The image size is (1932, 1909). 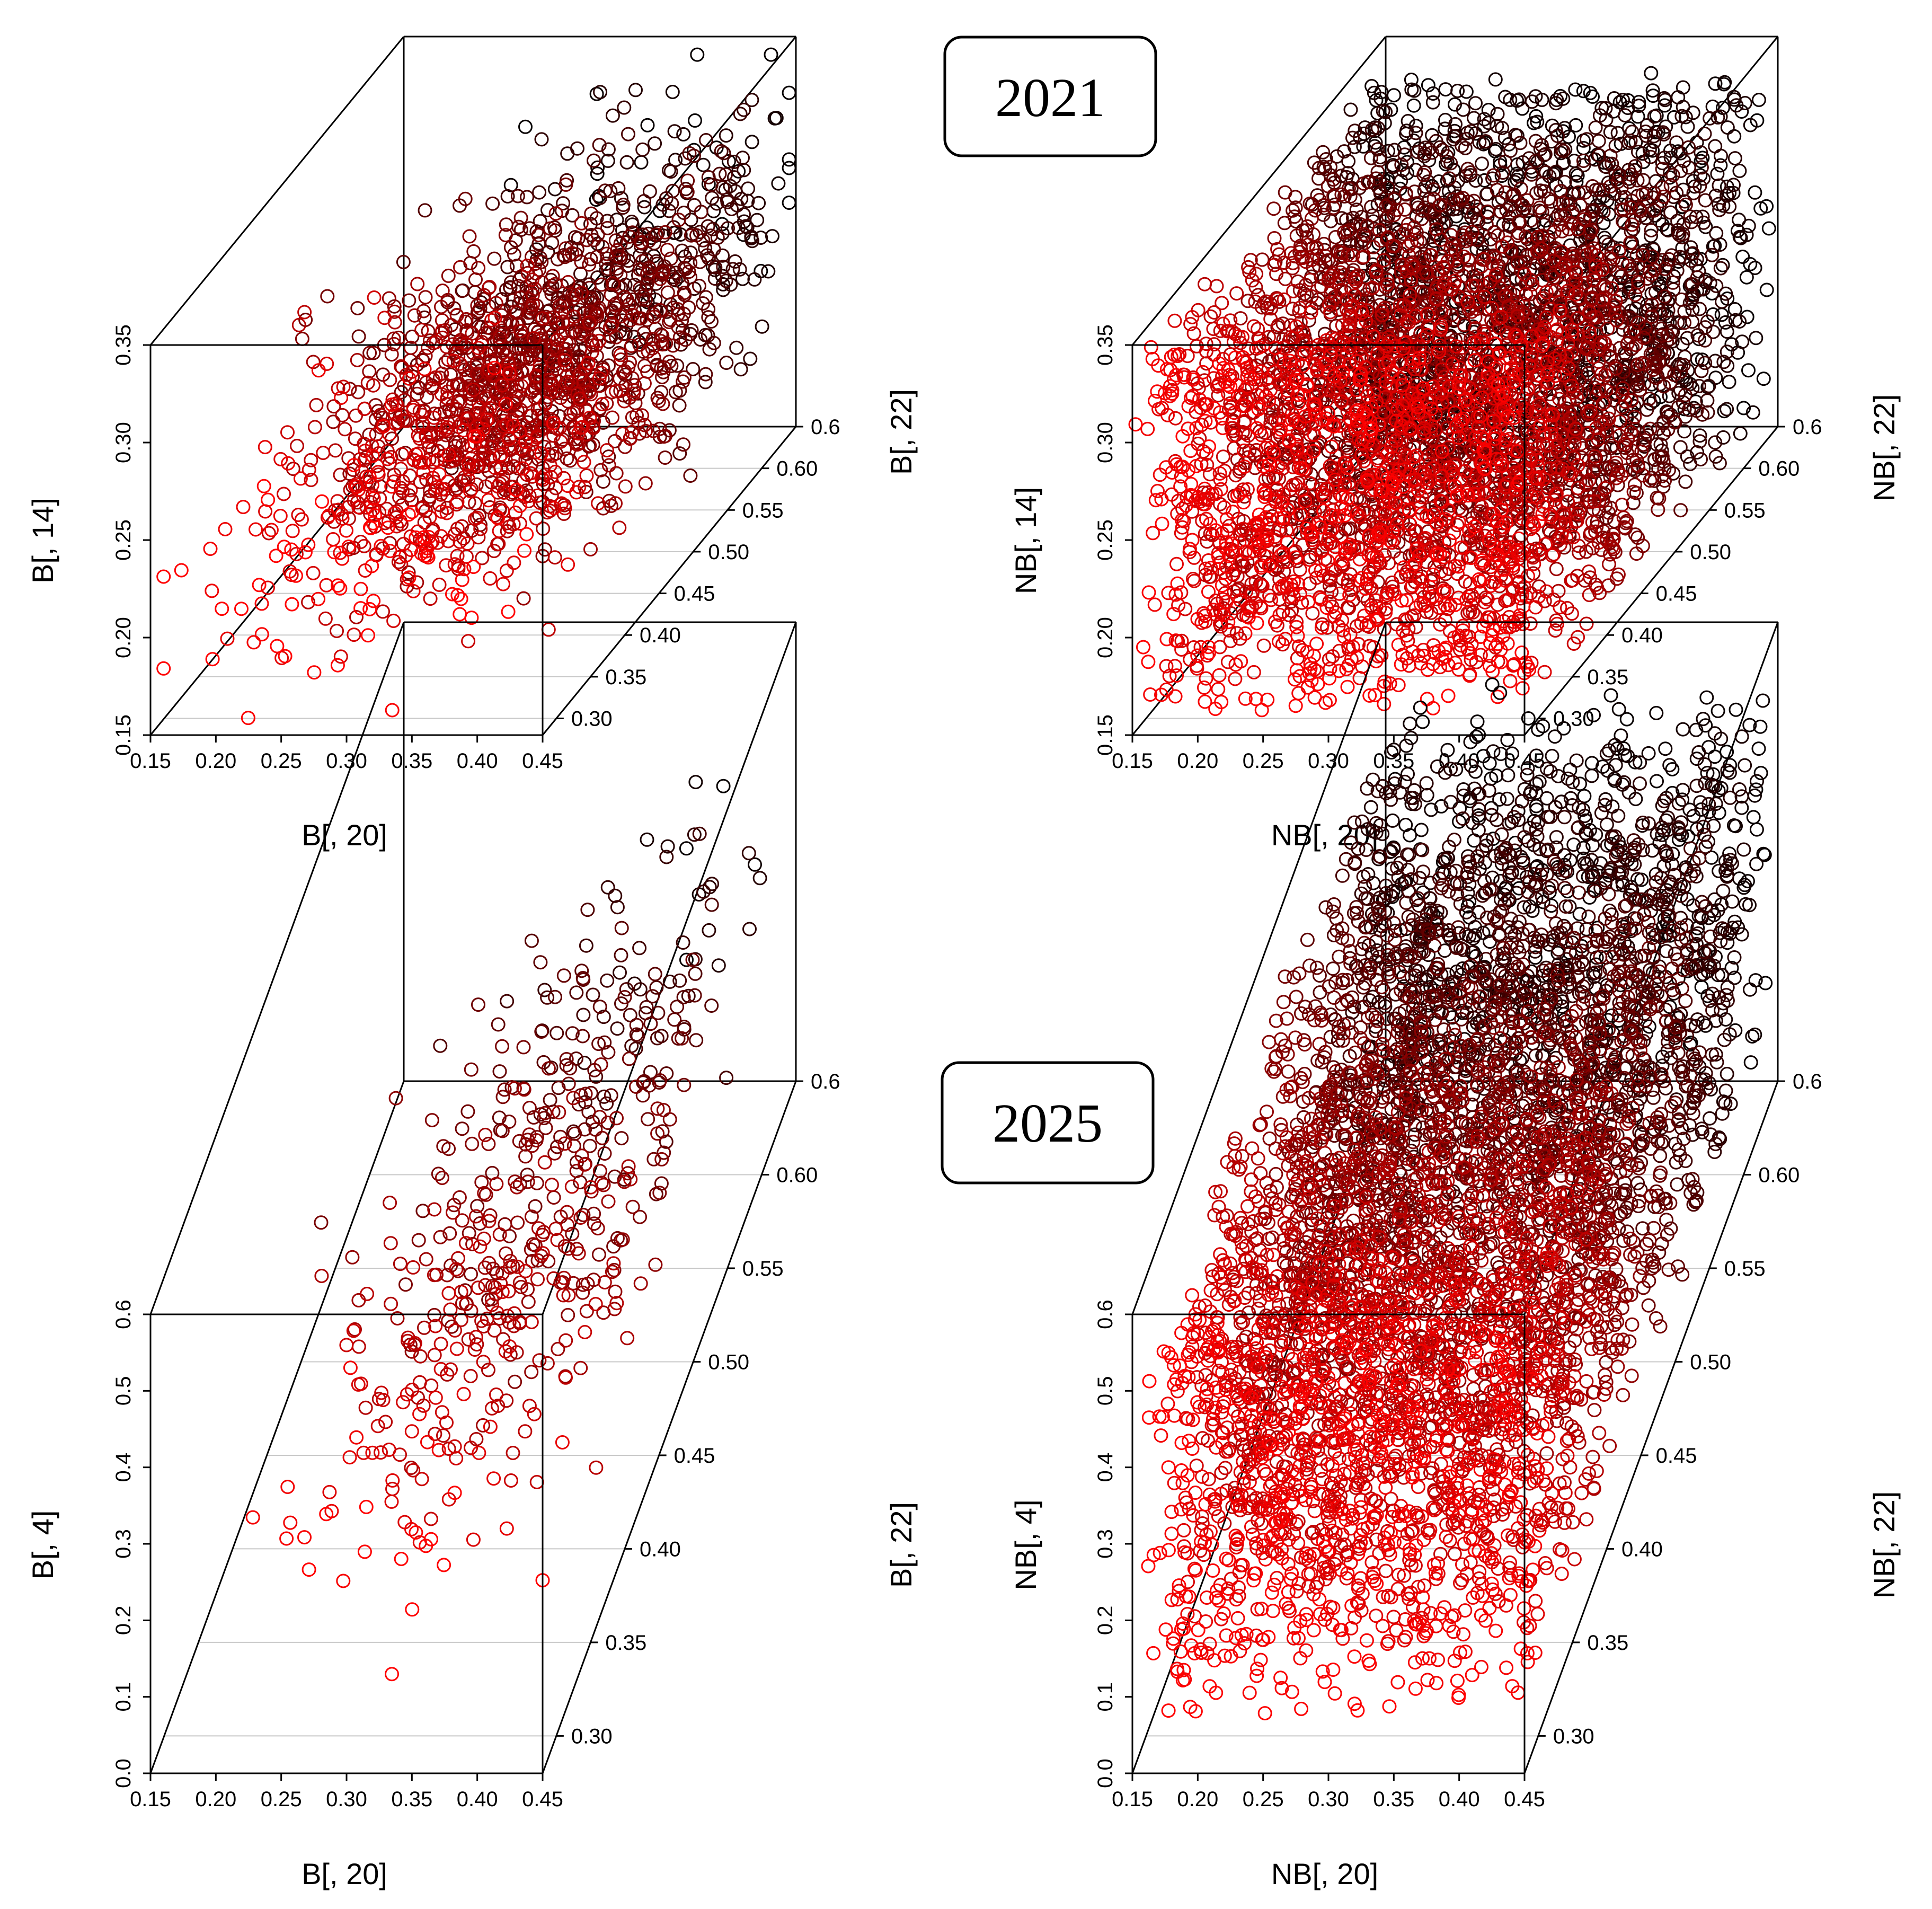 I want to click on y-tick-label: 0.50, so click(x=729, y=552).